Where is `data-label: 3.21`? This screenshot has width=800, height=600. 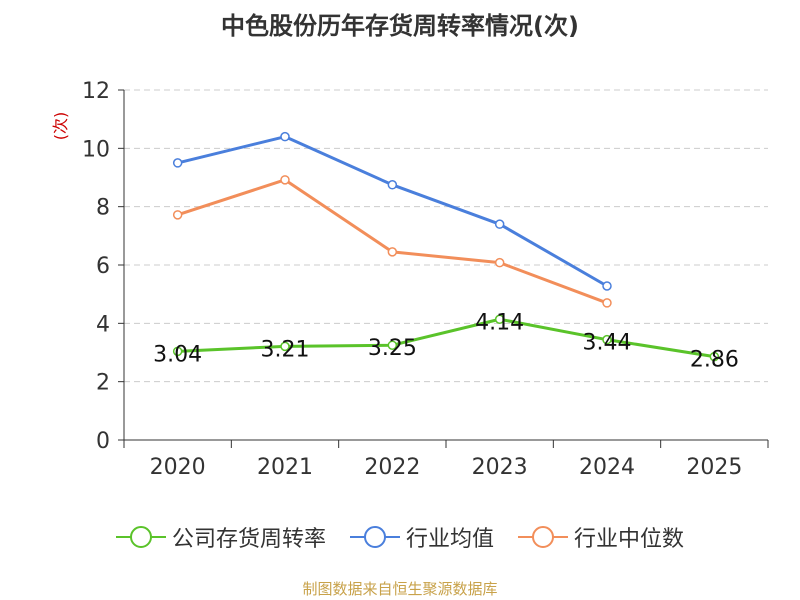 data-label: 3.21 is located at coordinates (285, 349).